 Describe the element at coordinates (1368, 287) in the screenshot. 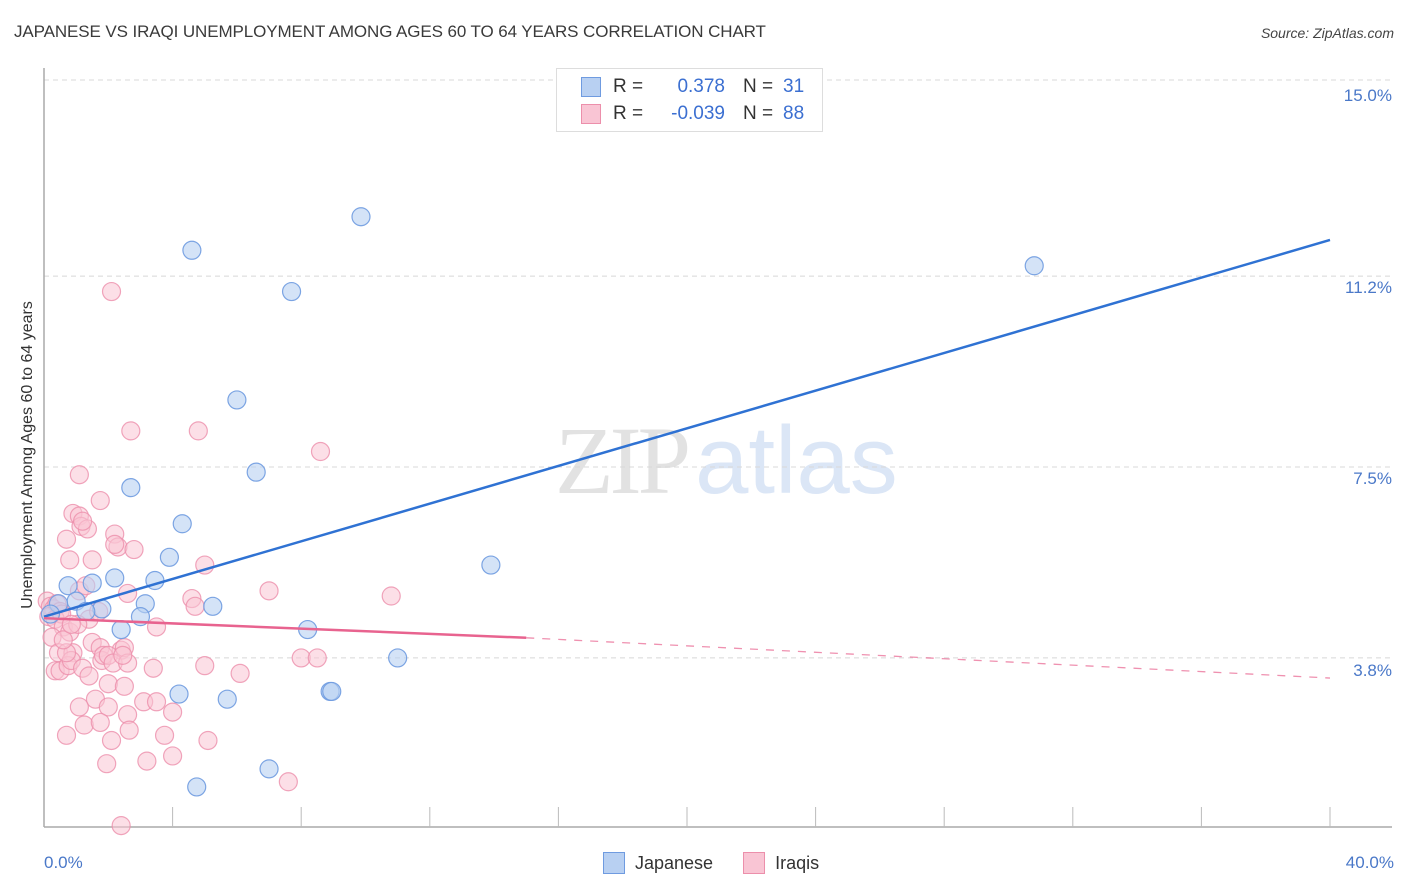

I see `y-tick-label: 11.2%` at that location.